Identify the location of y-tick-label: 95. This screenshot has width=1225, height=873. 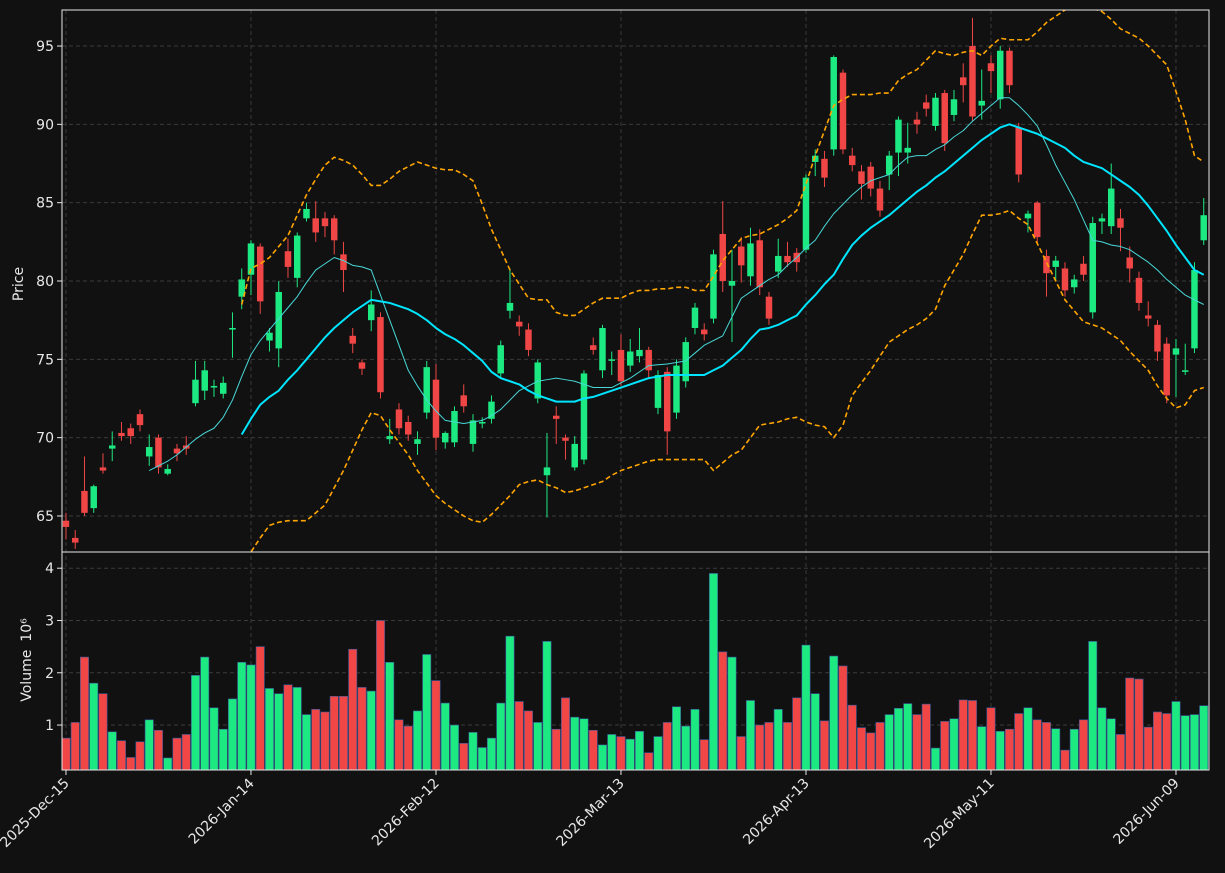
(45, 47).